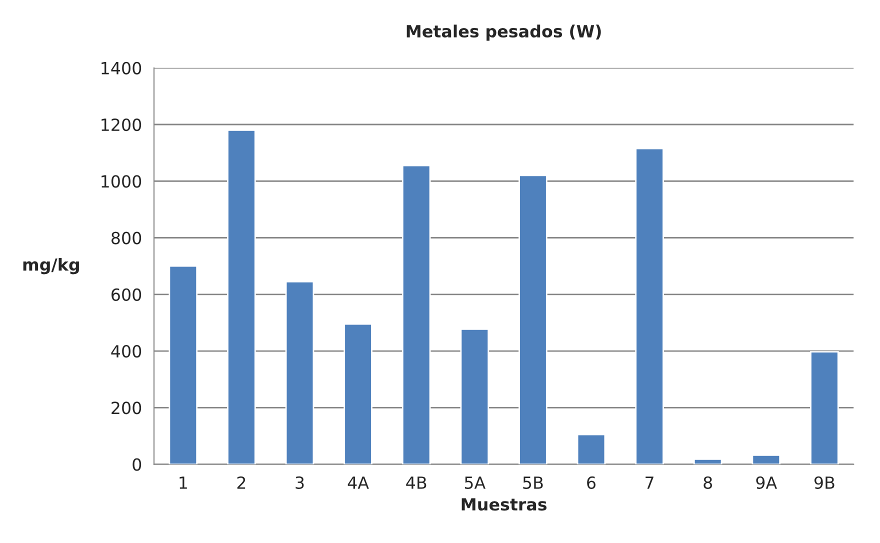 Image resolution: width=880 pixels, height=543 pixels. What do you see at coordinates (503, 32) in the screenshot?
I see `chart-title: Metales pesados (W)` at bounding box center [503, 32].